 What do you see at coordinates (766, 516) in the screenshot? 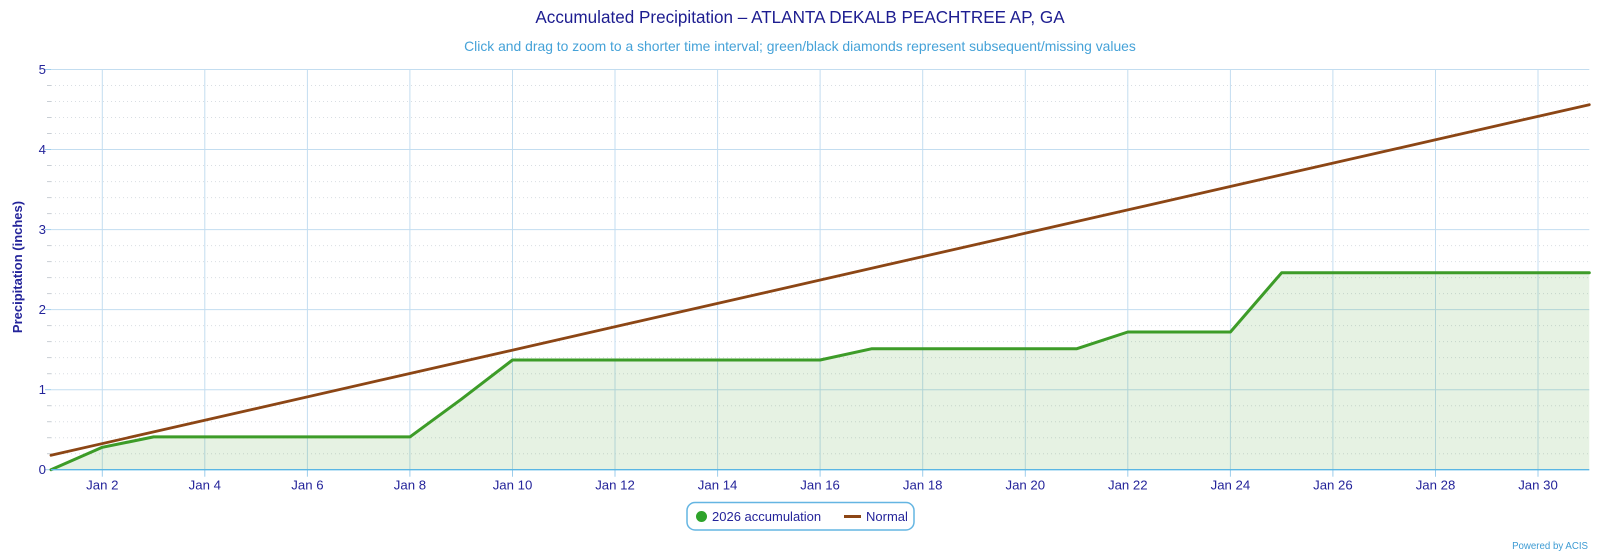
I see `svg-text: 2026 accumulation` at bounding box center [766, 516].